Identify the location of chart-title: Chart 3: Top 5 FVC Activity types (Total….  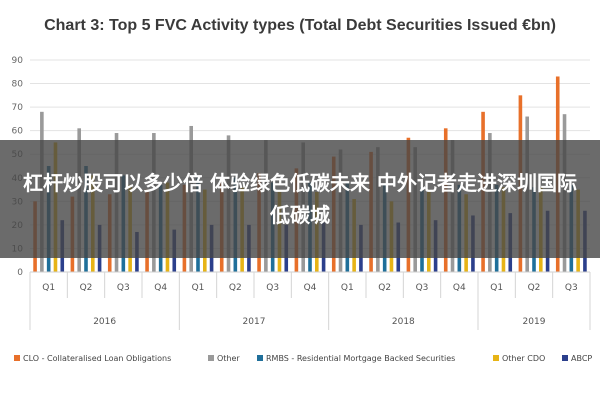
(300, 25).